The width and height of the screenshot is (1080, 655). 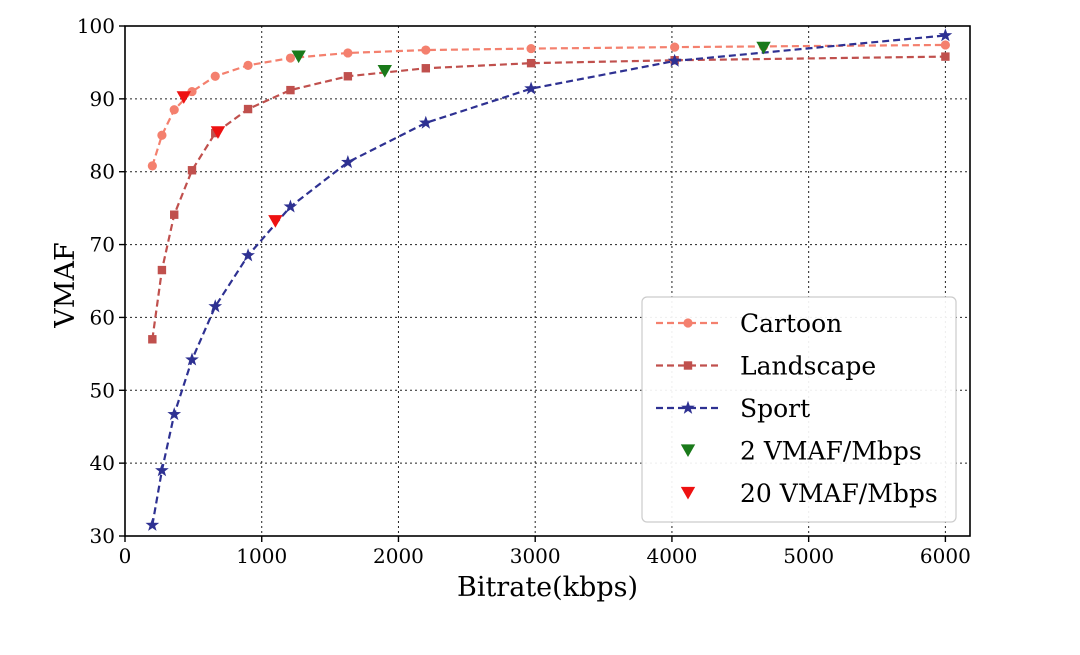 I want to click on y-tick-label: 70, so click(x=102, y=245).